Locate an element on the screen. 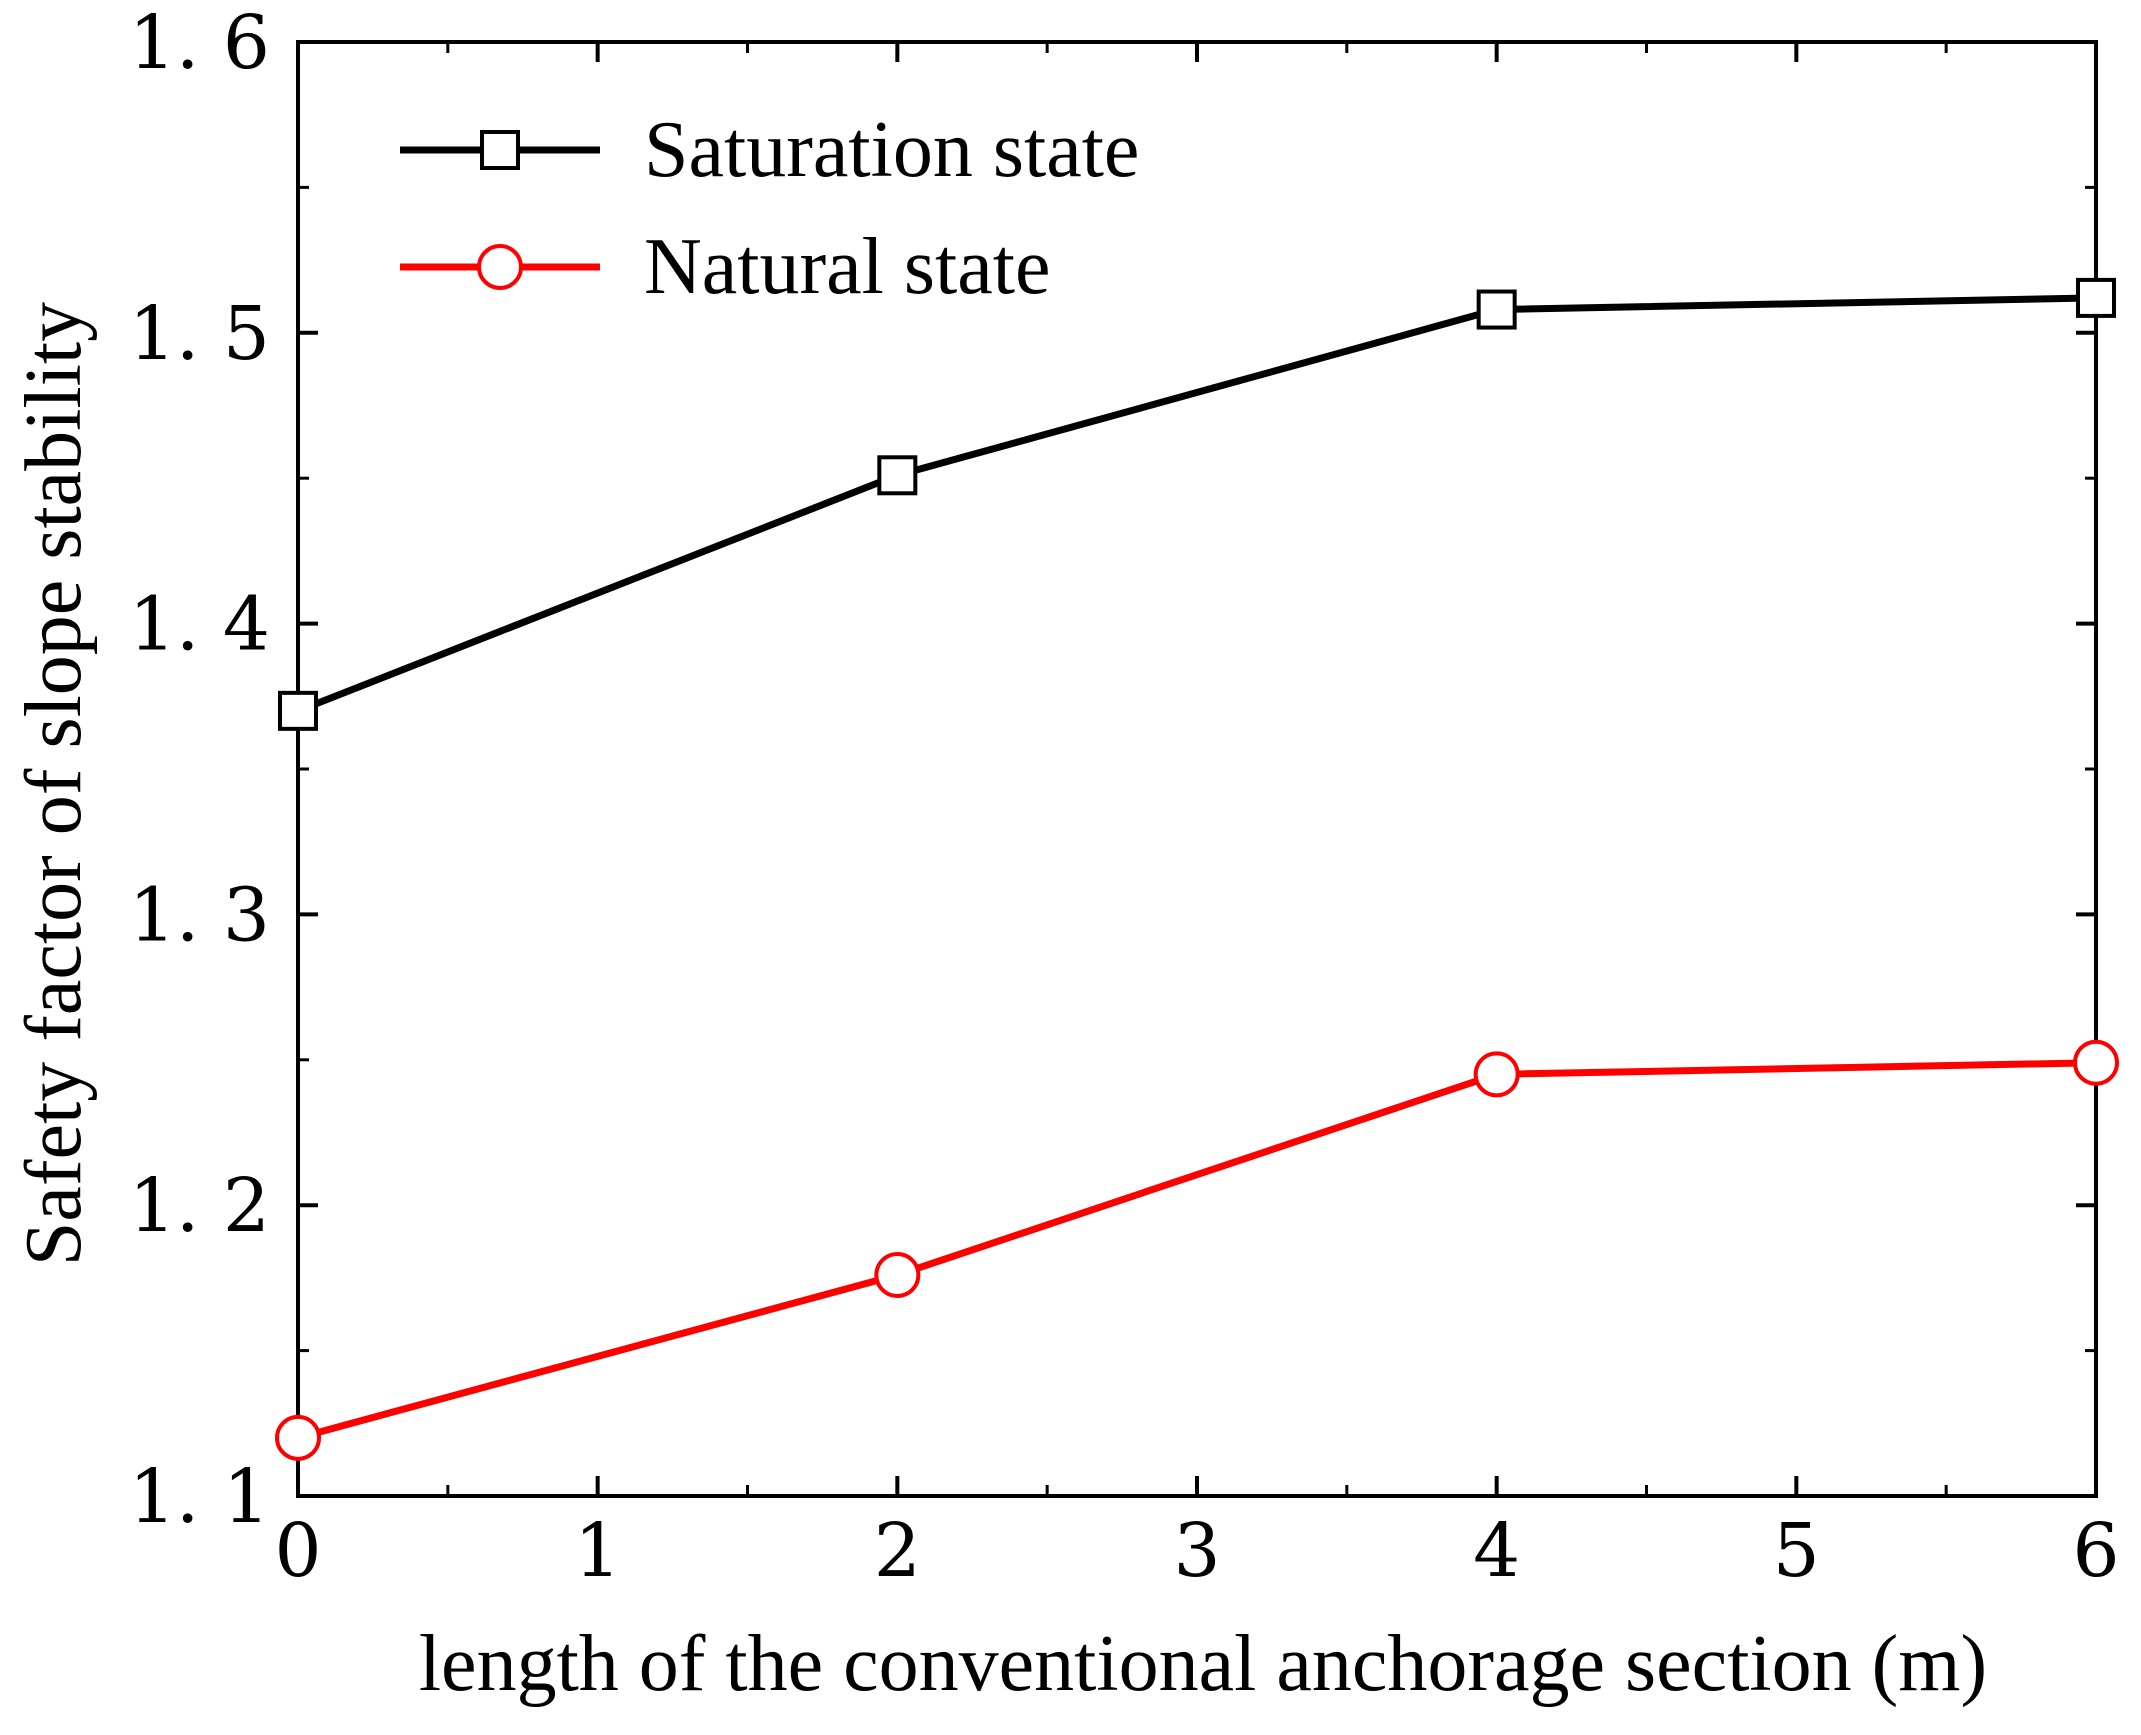 This screenshot has height=1735, width=2141. y-tick-label: 1. 3 is located at coordinates (199, 915).